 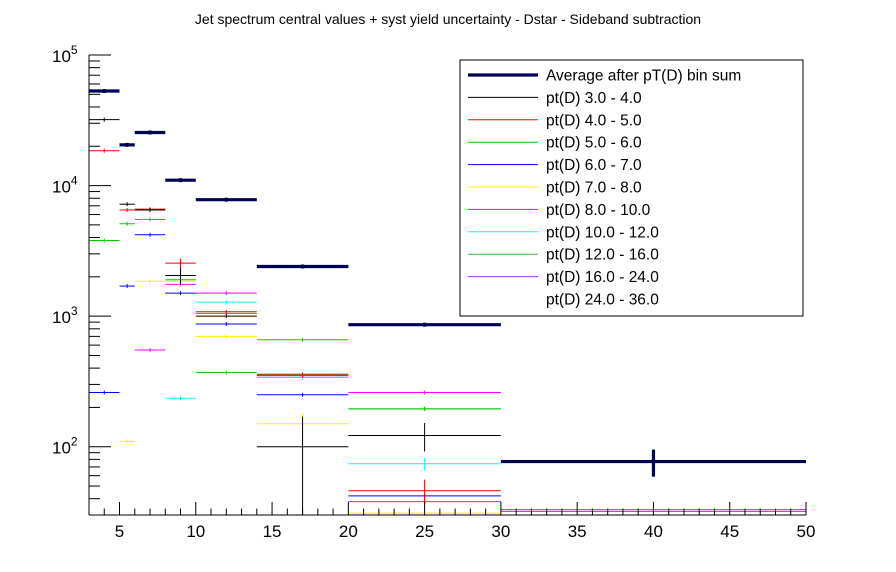 What do you see at coordinates (602, 300) in the screenshot?
I see `legend-label: pt(D) 24.0 - 36.0` at bounding box center [602, 300].